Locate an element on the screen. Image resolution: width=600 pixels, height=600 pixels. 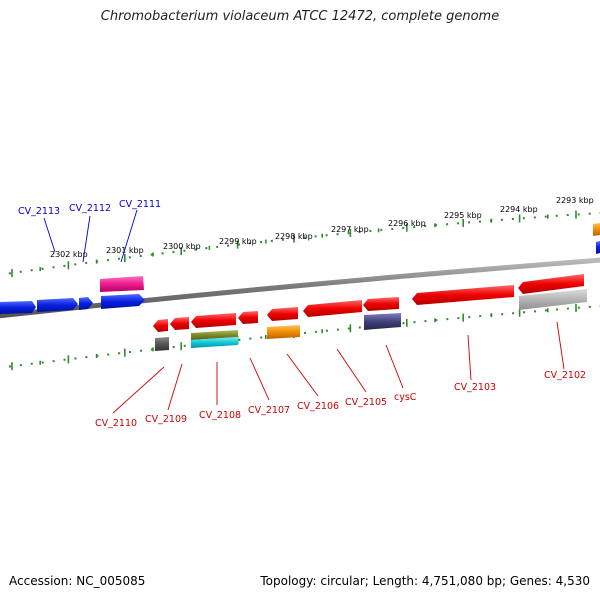
scale-label-2293: 2293 kbp is located at coordinates (575, 200).